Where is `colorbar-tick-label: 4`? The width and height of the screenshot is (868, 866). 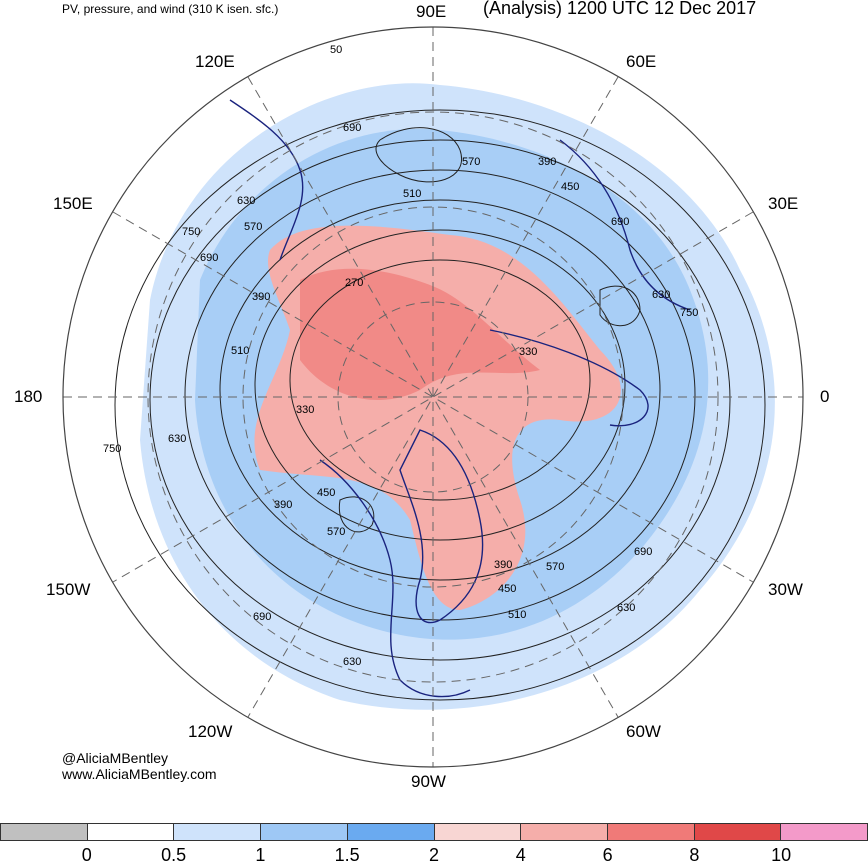
colorbar-tick-label: 4 is located at coordinates (520, 855).